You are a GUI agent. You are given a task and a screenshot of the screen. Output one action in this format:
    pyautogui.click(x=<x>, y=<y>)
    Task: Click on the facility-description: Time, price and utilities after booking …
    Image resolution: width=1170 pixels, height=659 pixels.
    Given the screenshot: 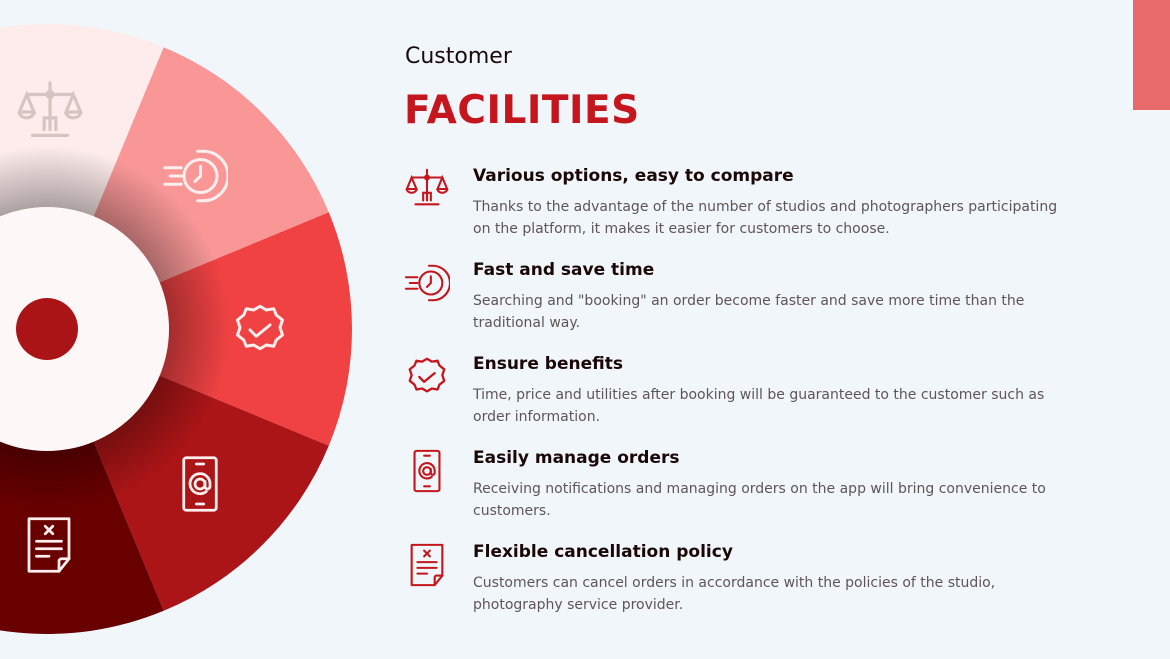 What is the action you would take?
    pyautogui.click(x=759, y=406)
    